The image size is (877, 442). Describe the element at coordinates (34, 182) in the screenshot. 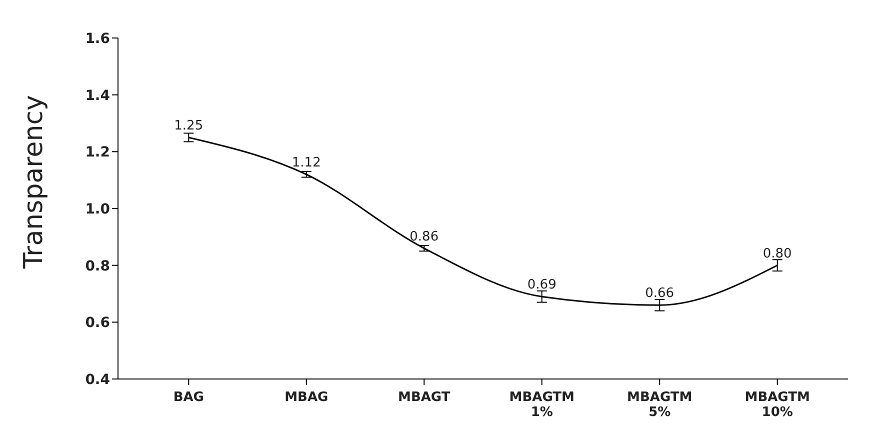

I see `y-axis-title: Transparency` at that location.